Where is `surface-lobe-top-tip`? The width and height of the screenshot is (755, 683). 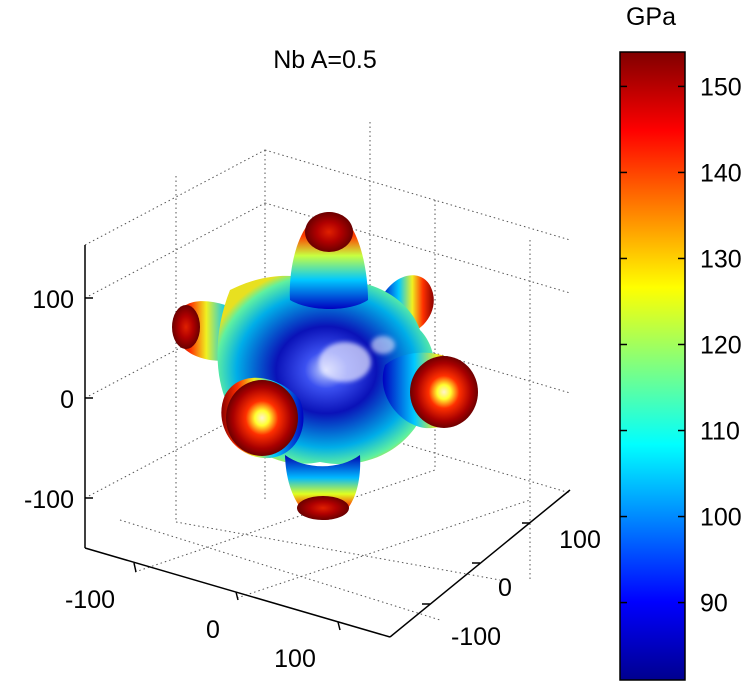 surface-lobe-top-tip is located at coordinates (329, 232).